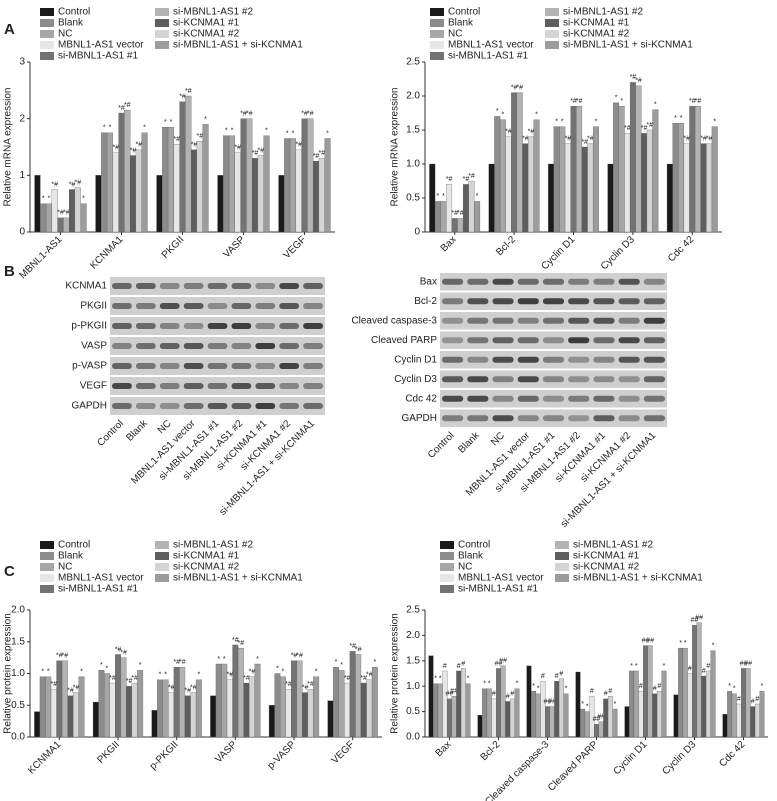 The height and width of the screenshot is (801, 777). I want to click on legend-label: si-MBNL1-AS1 #1, so click(98, 56).